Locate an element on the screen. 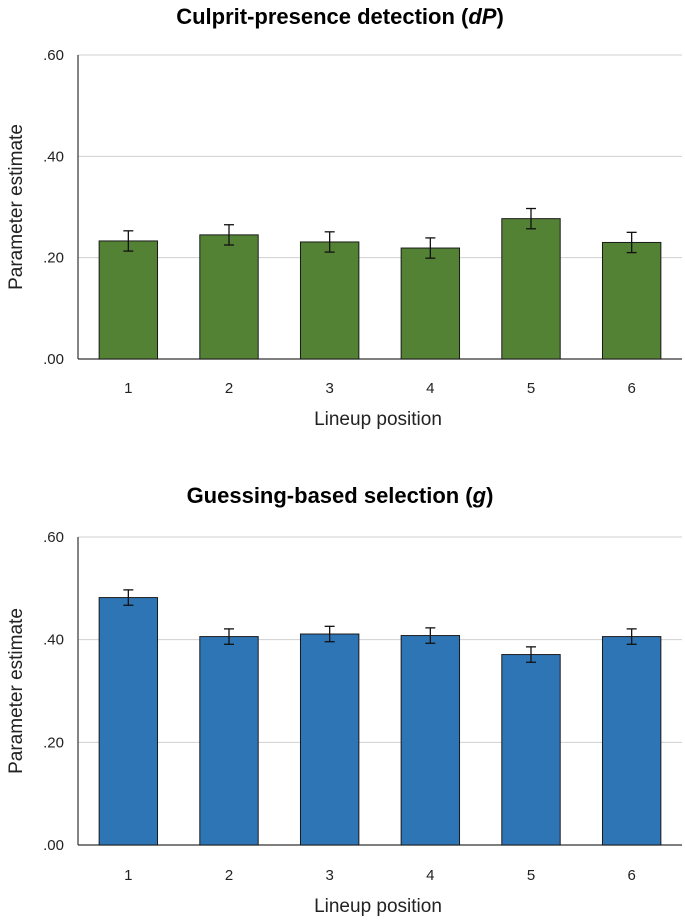 This screenshot has width=685, height=924. chart-title-symbol: dP is located at coordinates (482, 16).